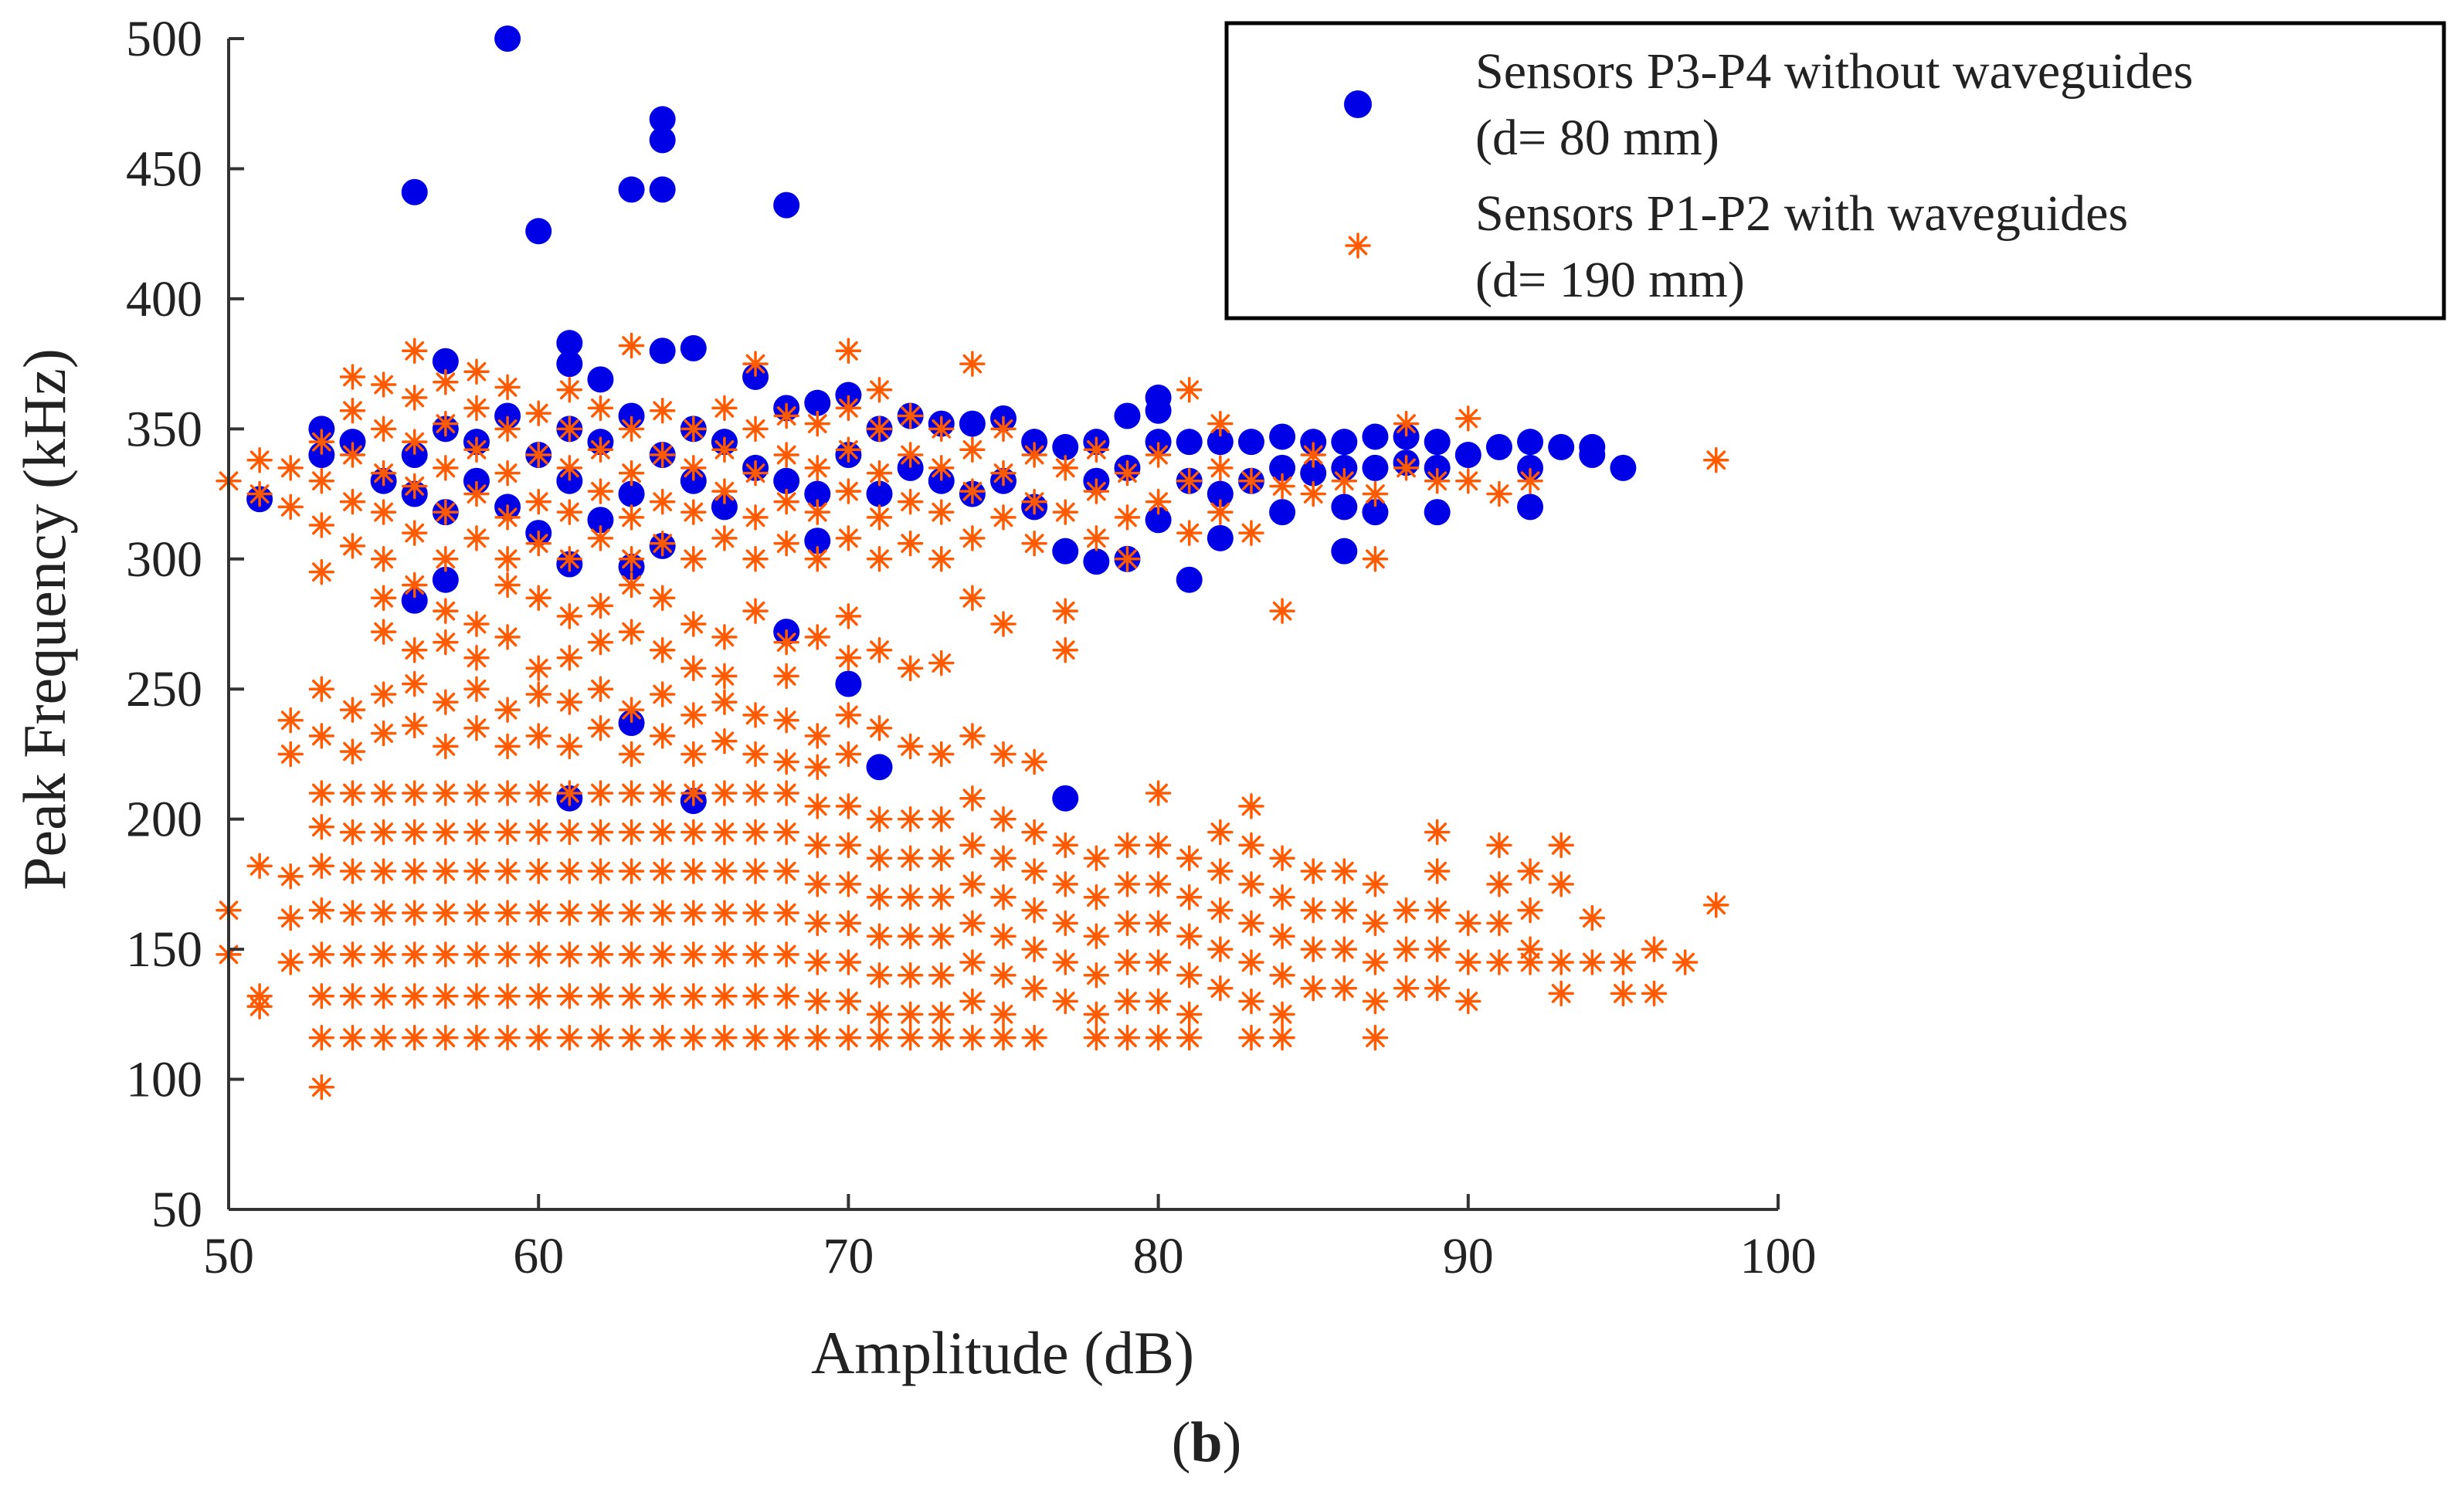 The image size is (2464, 1489). I want to click on y-tick-label: 300, so click(164, 559).